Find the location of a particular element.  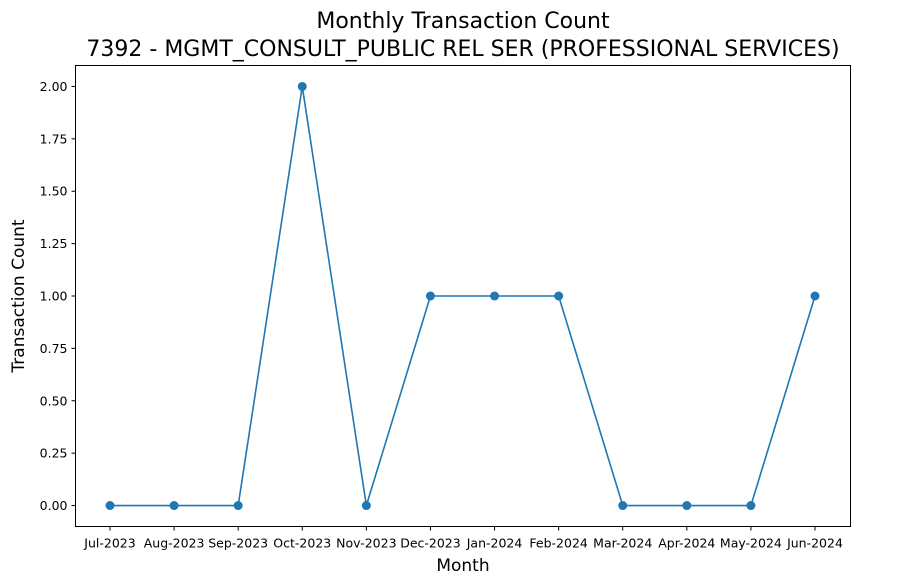

x-tick-label: Apr-2024 is located at coordinates (686, 543).